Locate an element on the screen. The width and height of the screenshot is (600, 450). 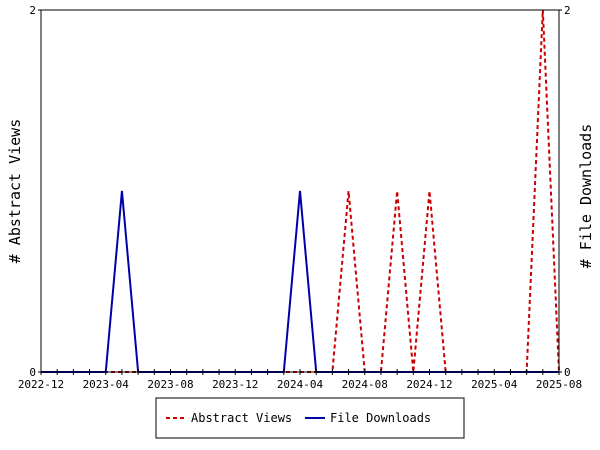
y-right-axis-title: # File Downloads is located at coordinates (586, 196).